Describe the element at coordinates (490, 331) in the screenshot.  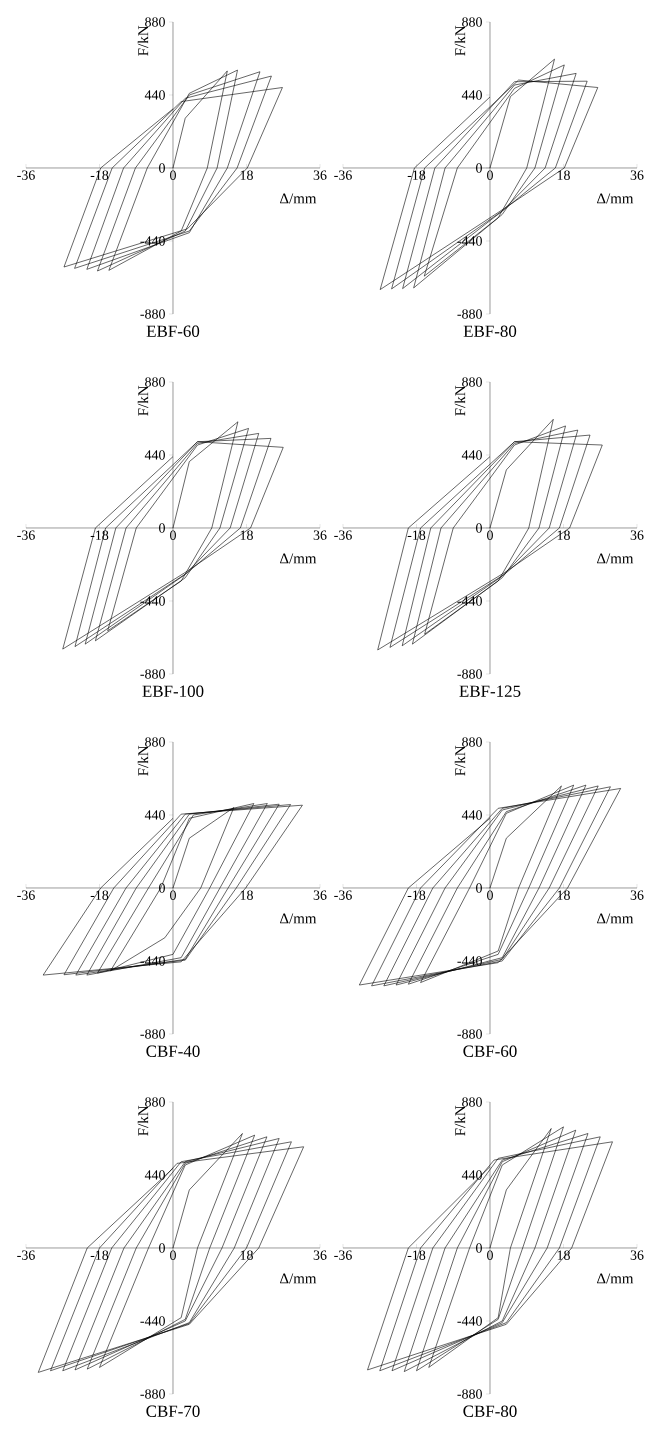
I see `text: EBF-80` at that location.